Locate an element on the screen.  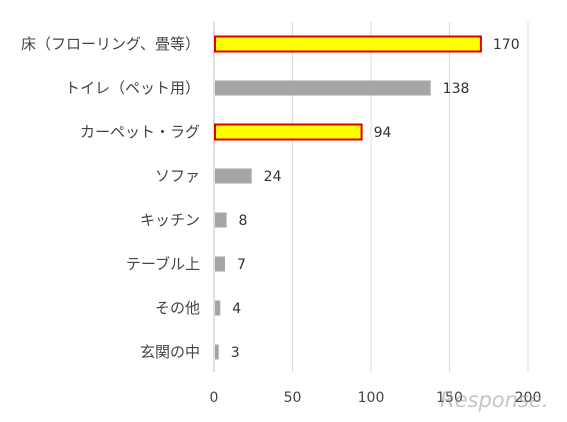
value-label: 94 is located at coordinates (383, 133).